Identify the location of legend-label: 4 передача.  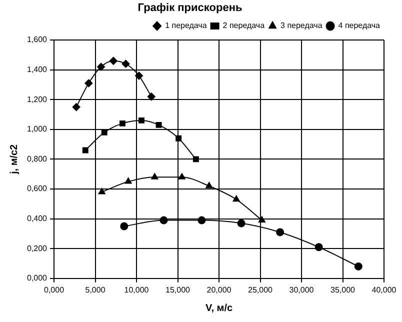
(359, 25).